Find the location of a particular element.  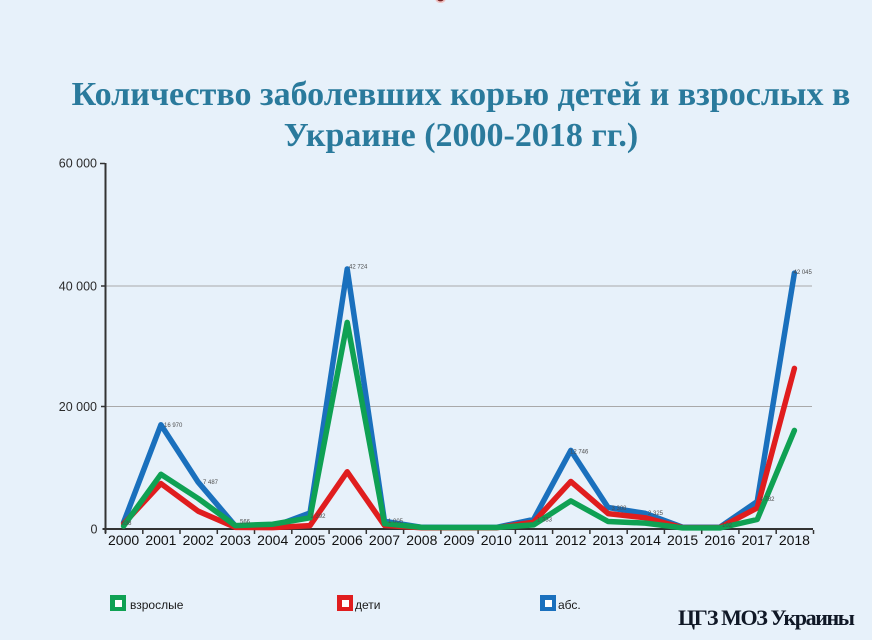

svg-text: 2014 is located at coordinates (645, 540).